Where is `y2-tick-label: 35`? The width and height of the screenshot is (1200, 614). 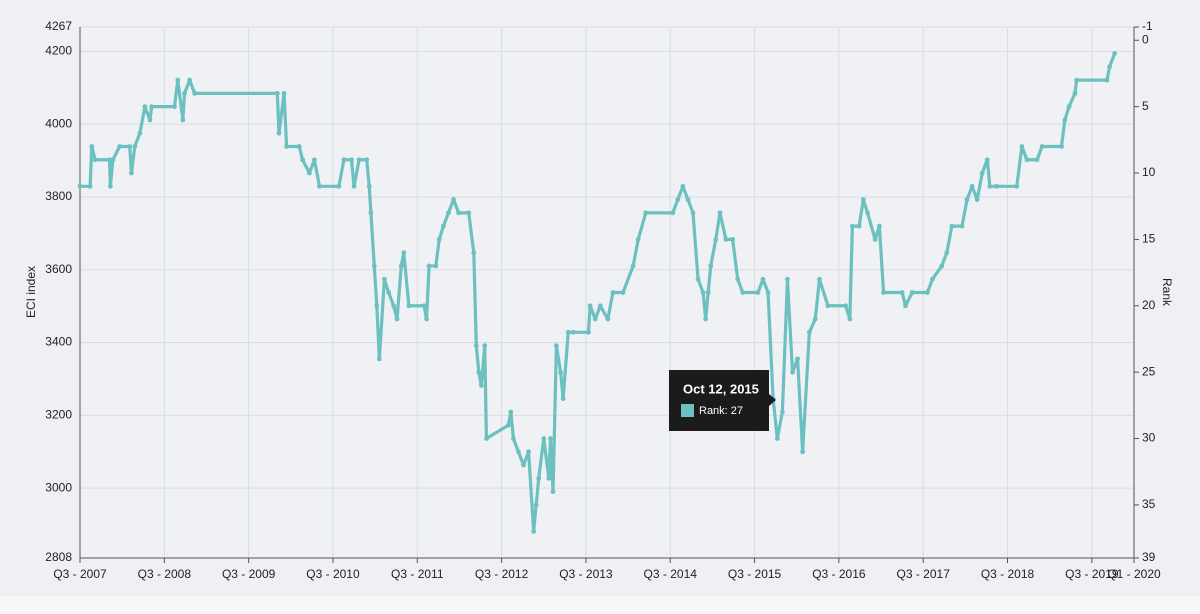
y2-tick-label: 35 is located at coordinates (1149, 504).